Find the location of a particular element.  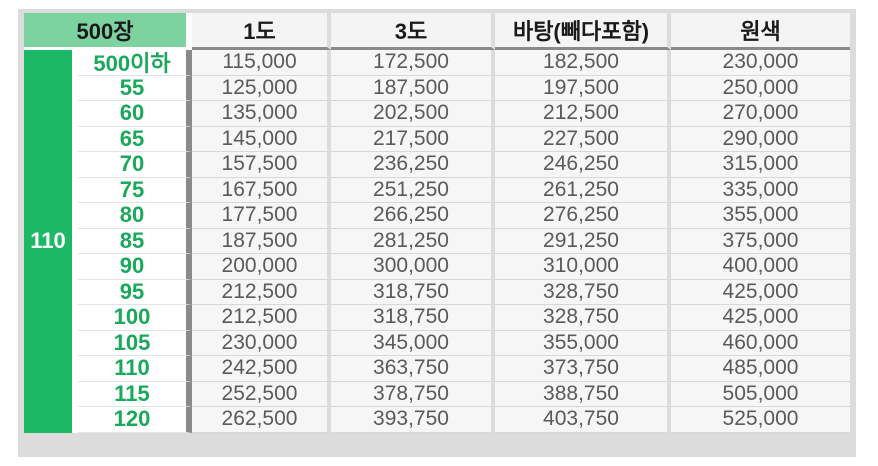

price-cell: 266,250 is located at coordinates (413, 216).